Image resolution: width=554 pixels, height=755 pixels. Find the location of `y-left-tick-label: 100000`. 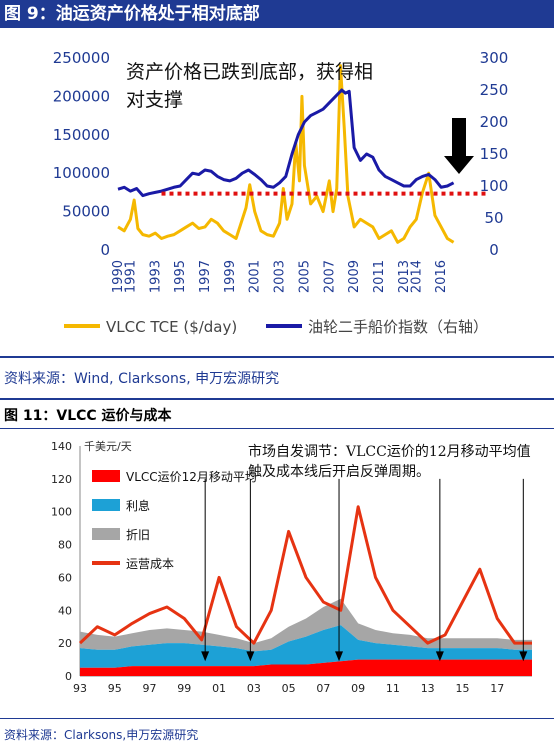

y-left-tick-label: 100000 is located at coordinates (81, 173).